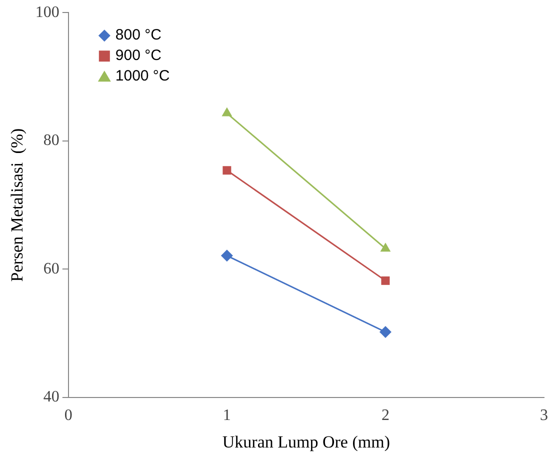 The width and height of the screenshot is (552, 459). What do you see at coordinates (385, 415) in the screenshot?
I see `x-tick-label: 2` at bounding box center [385, 415].